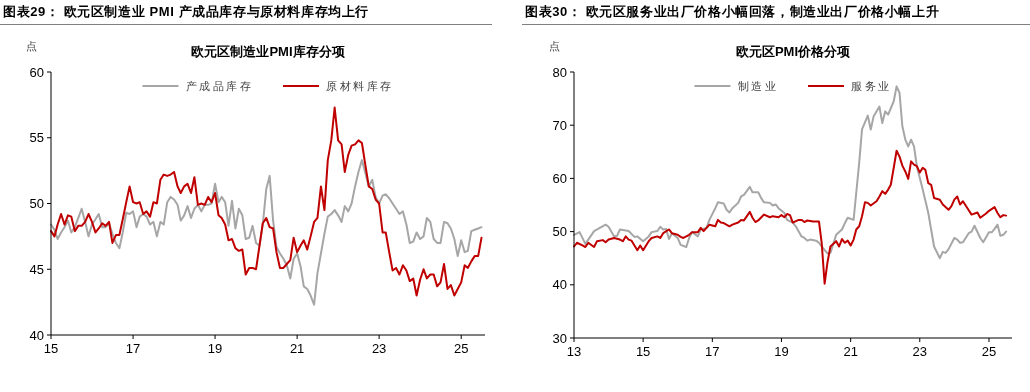  I want to click on x-tick-label: 13, so click(574, 351).